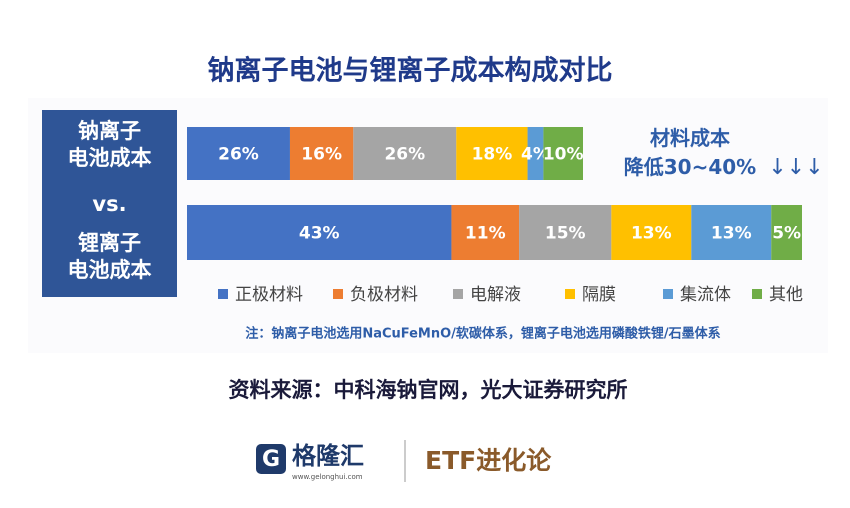 Image resolution: width=850 pixels, height=508 pixels. I want to click on category-panel, so click(109, 203).